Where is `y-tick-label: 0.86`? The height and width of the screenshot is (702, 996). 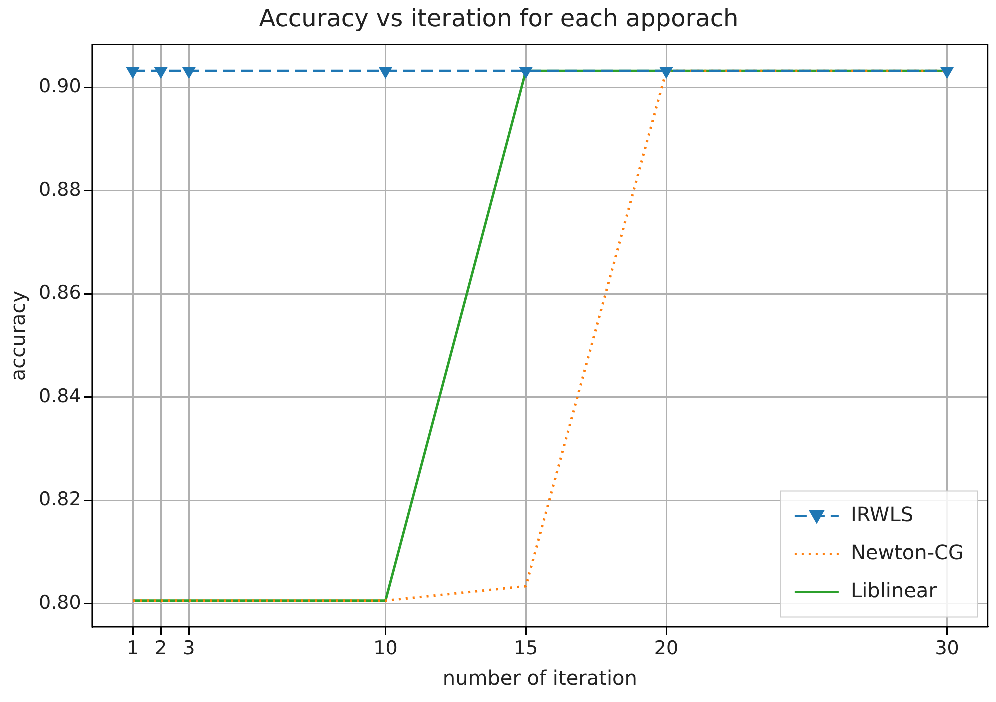
y-tick-label: 0.86 is located at coordinates (60, 293).